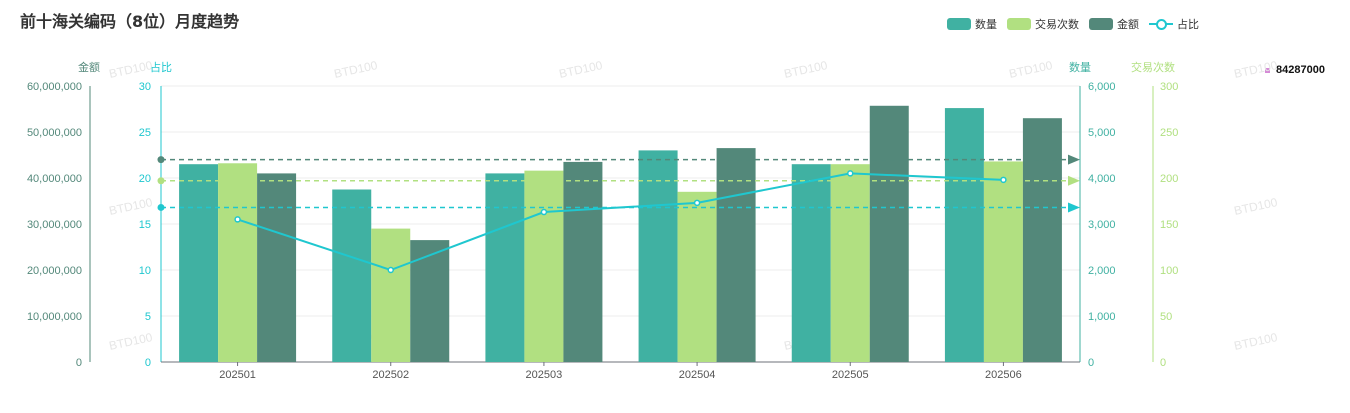  I want to click on amount-tick-label: 0, so click(79, 363).